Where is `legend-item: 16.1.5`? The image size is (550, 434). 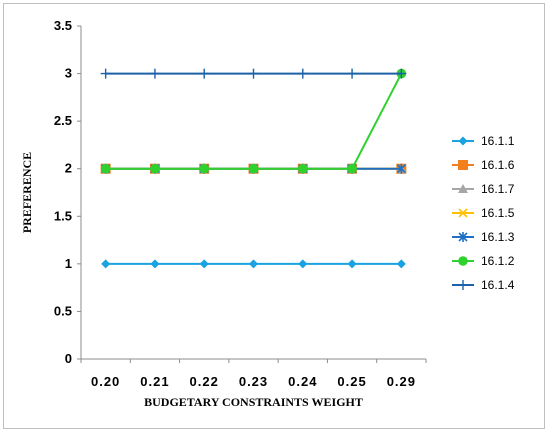
legend-item: 16.1.5 is located at coordinates (483, 213).